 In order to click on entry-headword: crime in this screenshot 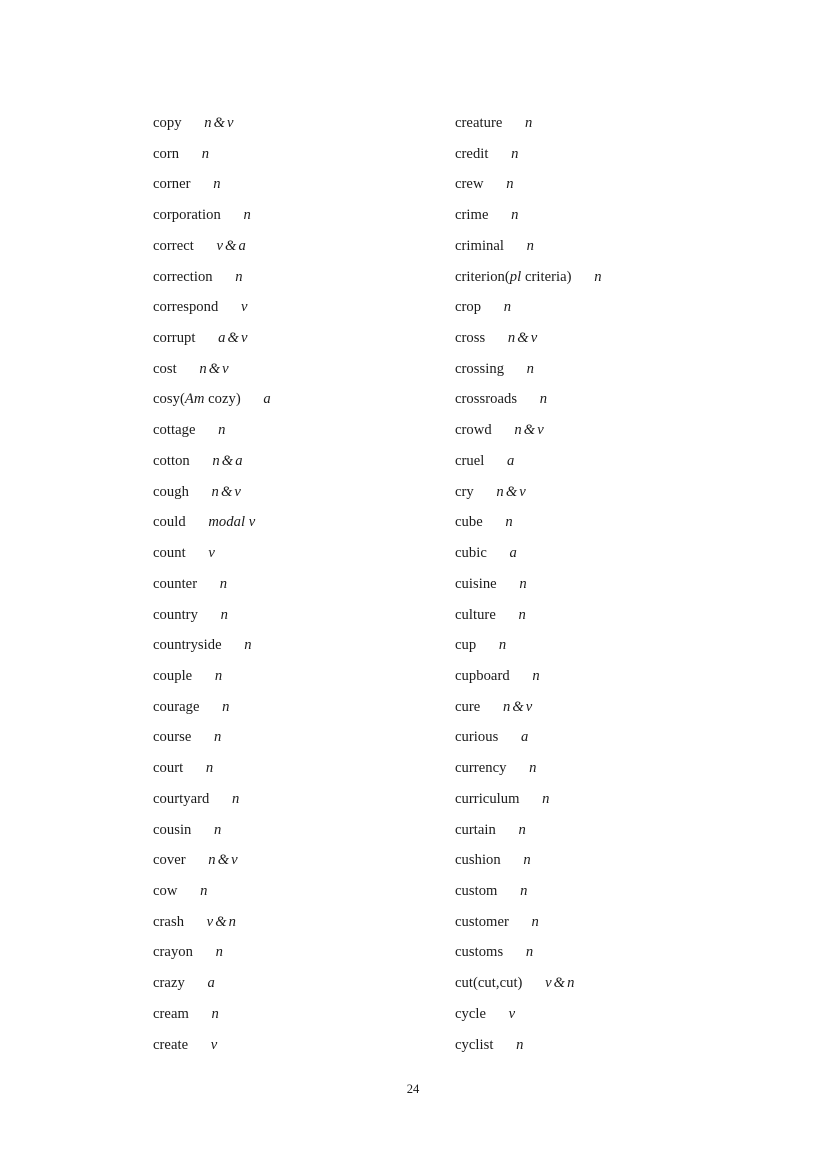, I will do `click(472, 215)`.